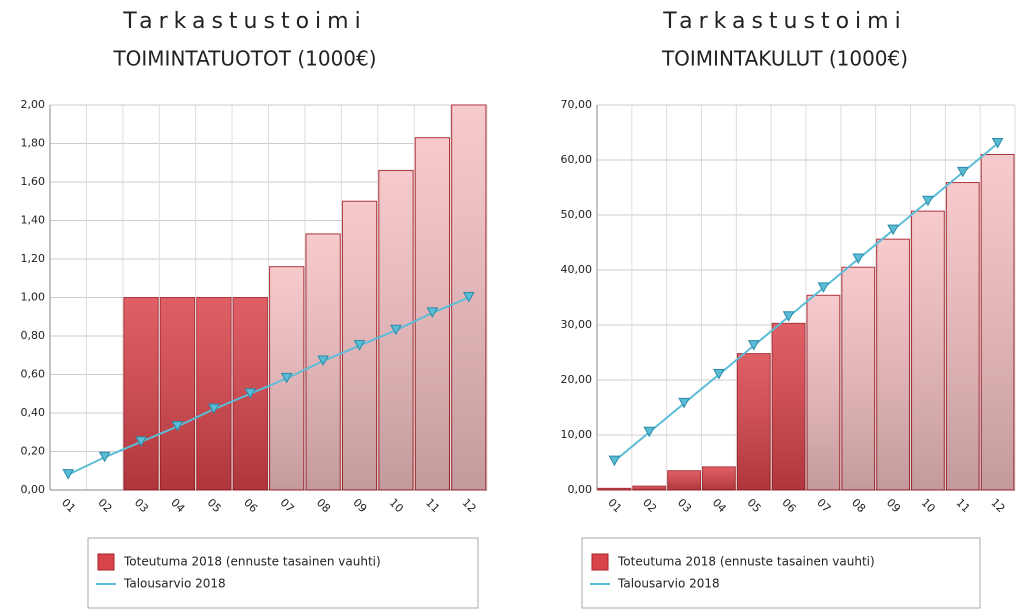 The width and height of the screenshot is (1017, 612). What do you see at coordinates (33, 374) in the screenshot?
I see `y-tick-label: 0,60` at bounding box center [33, 374].